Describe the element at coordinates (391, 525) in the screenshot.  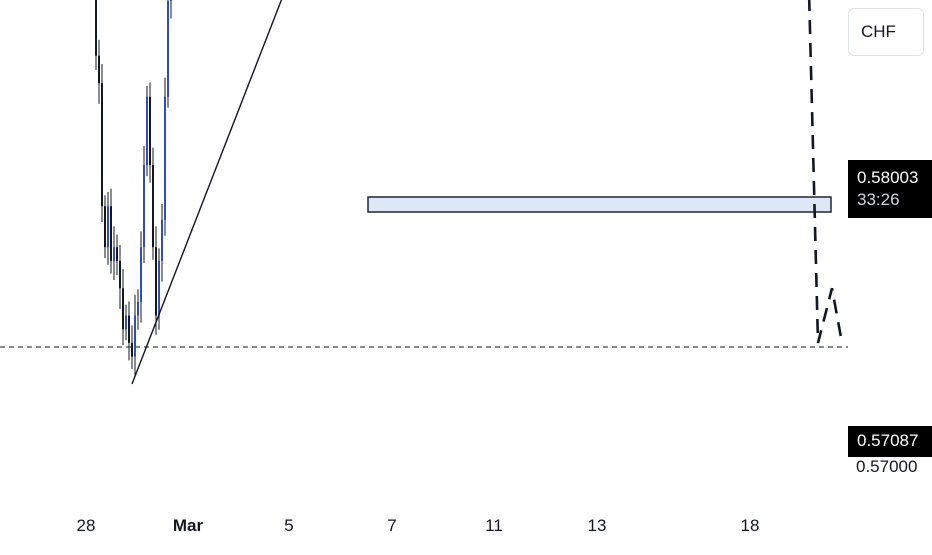
I see `x-tick-label: 7` at that location.